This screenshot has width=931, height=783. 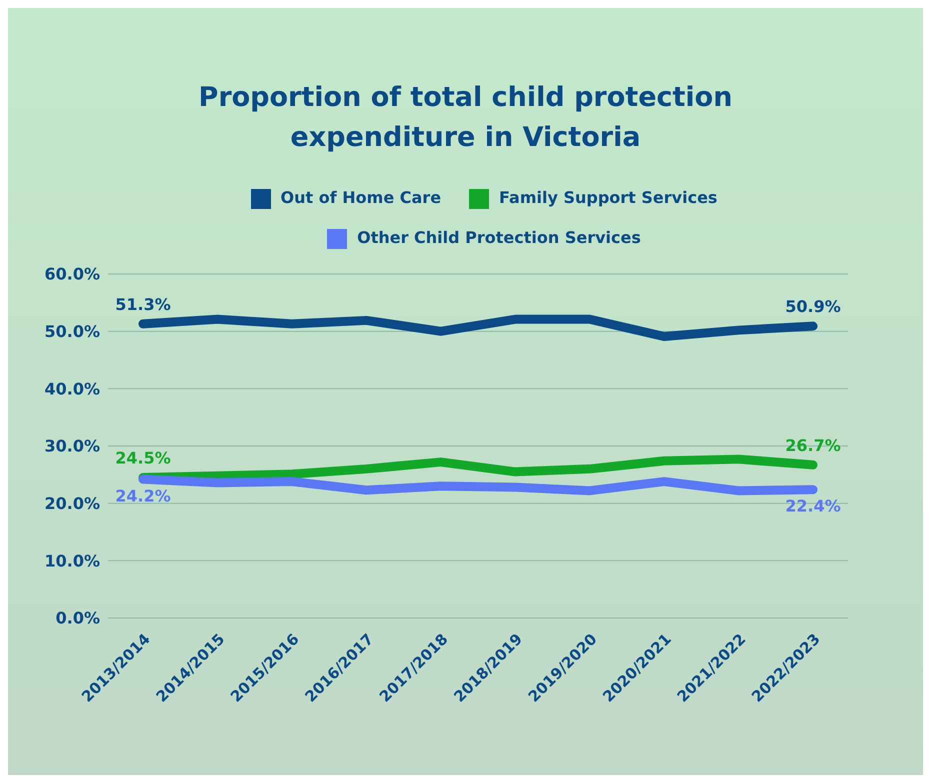 What do you see at coordinates (143, 304) in the screenshot?
I see `data-label: 51.3%` at bounding box center [143, 304].